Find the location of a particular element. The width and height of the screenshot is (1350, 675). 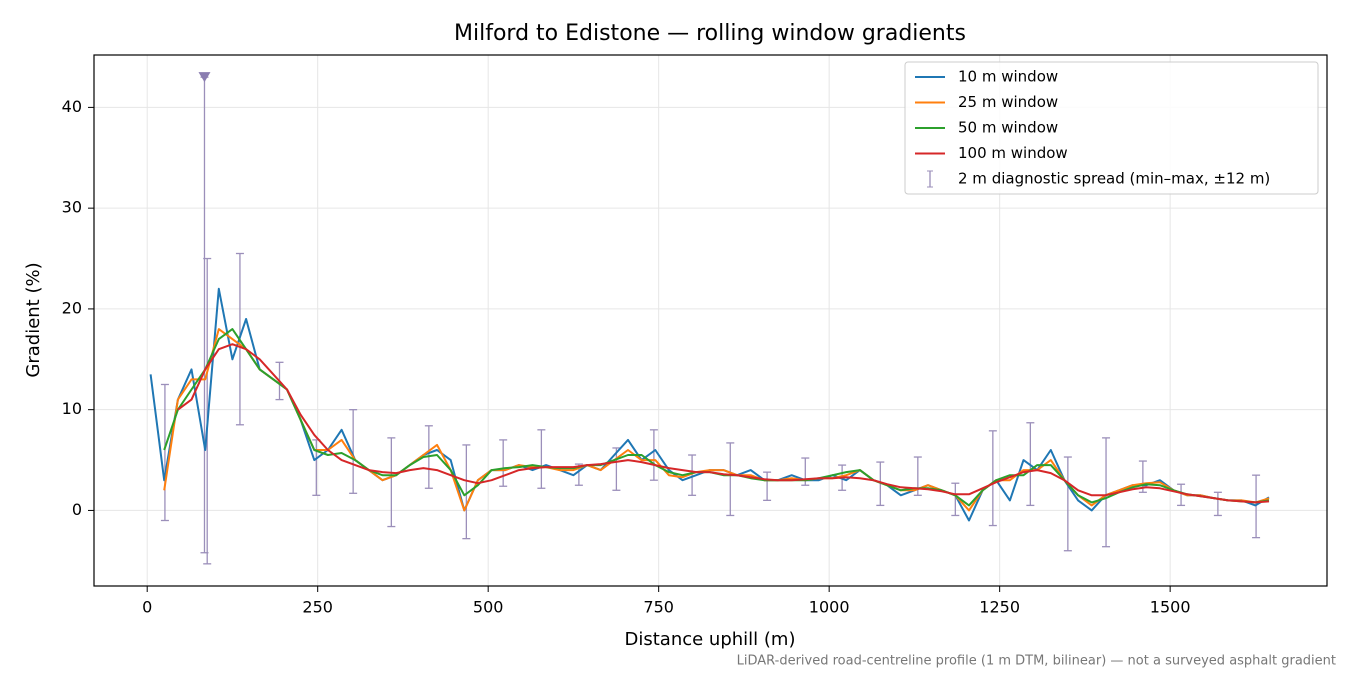

legend-box is located at coordinates (1111, 128).